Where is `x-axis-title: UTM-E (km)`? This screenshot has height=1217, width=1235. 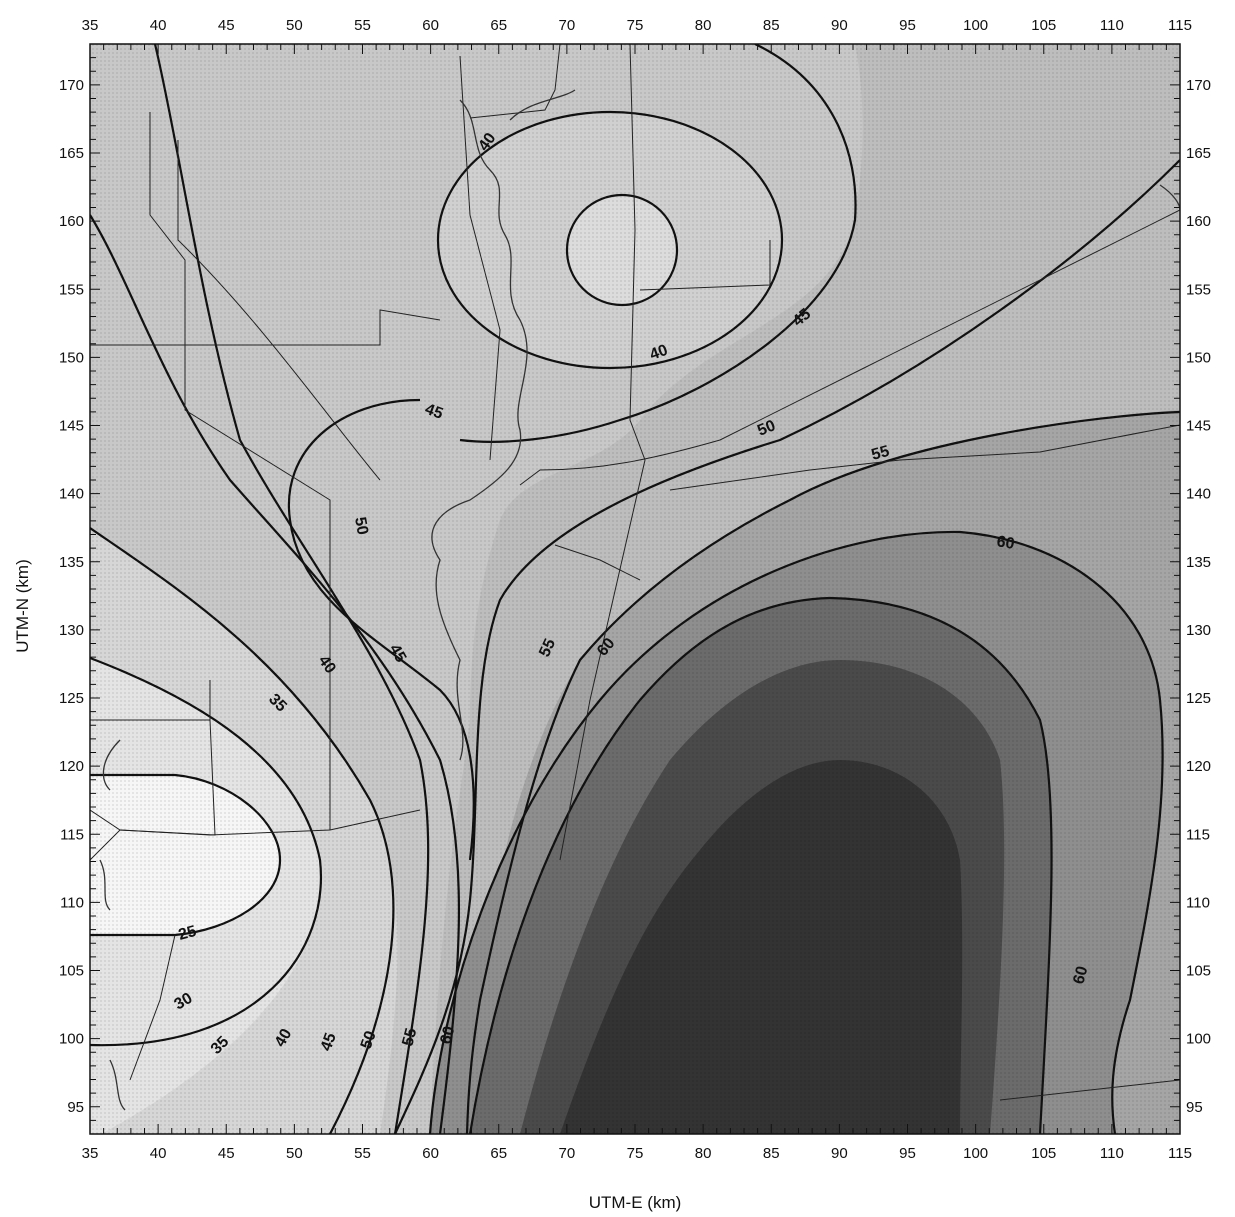 x-axis-title: UTM-E (km) is located at coordinates (635, 1202).